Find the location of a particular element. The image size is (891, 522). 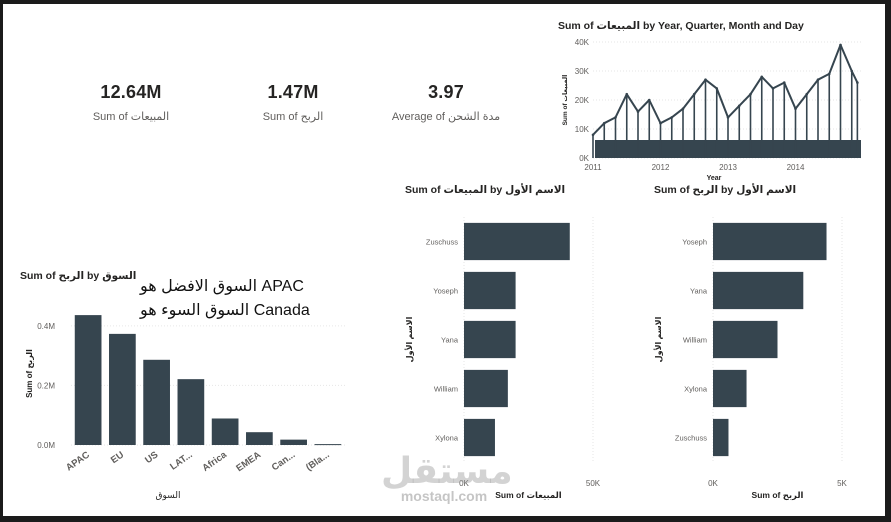

bar-emea is located at coordinates (259, 438).